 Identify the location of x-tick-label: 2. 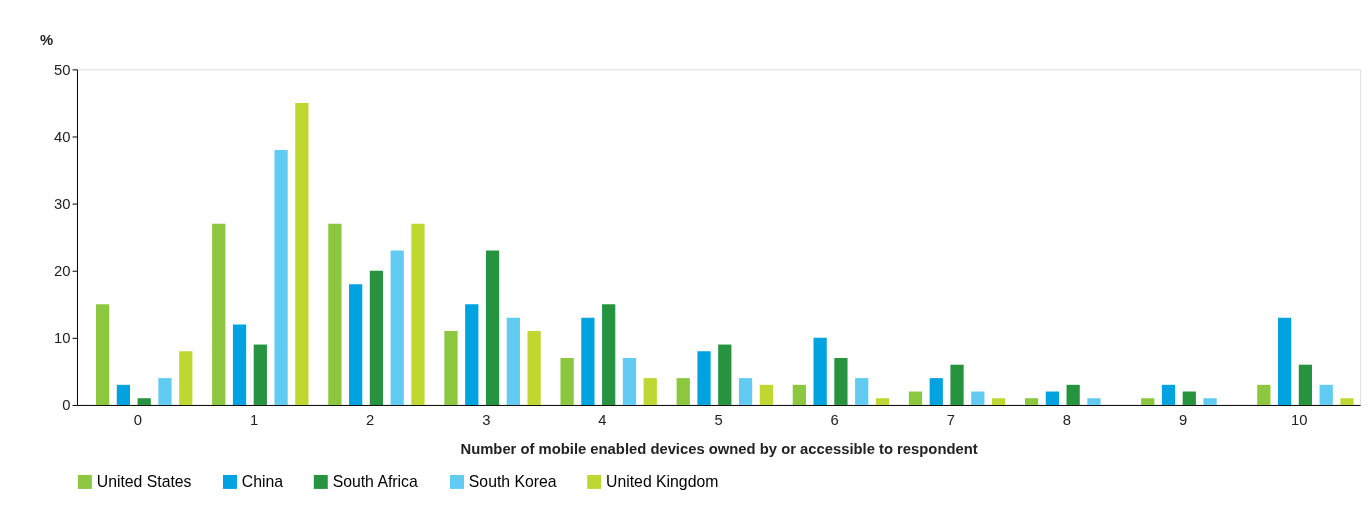
(370, 420).